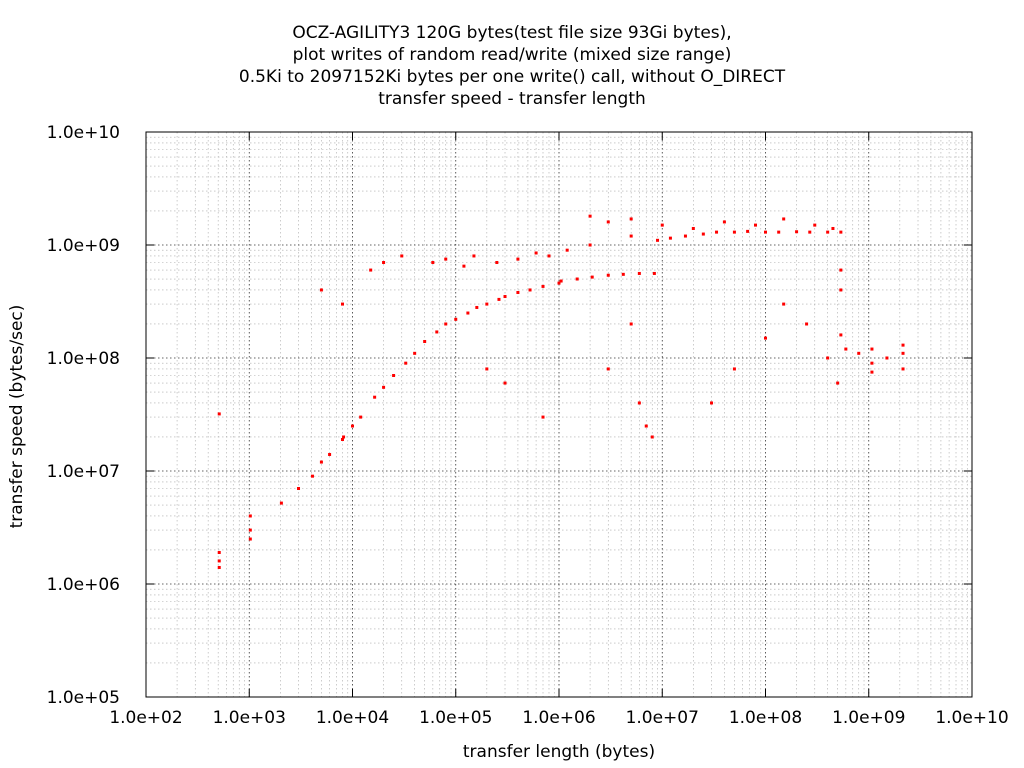  Describe the element at coordinates (662, 718) in the screenshot. I see `x-tick-label: 1.0e+07` at that location.